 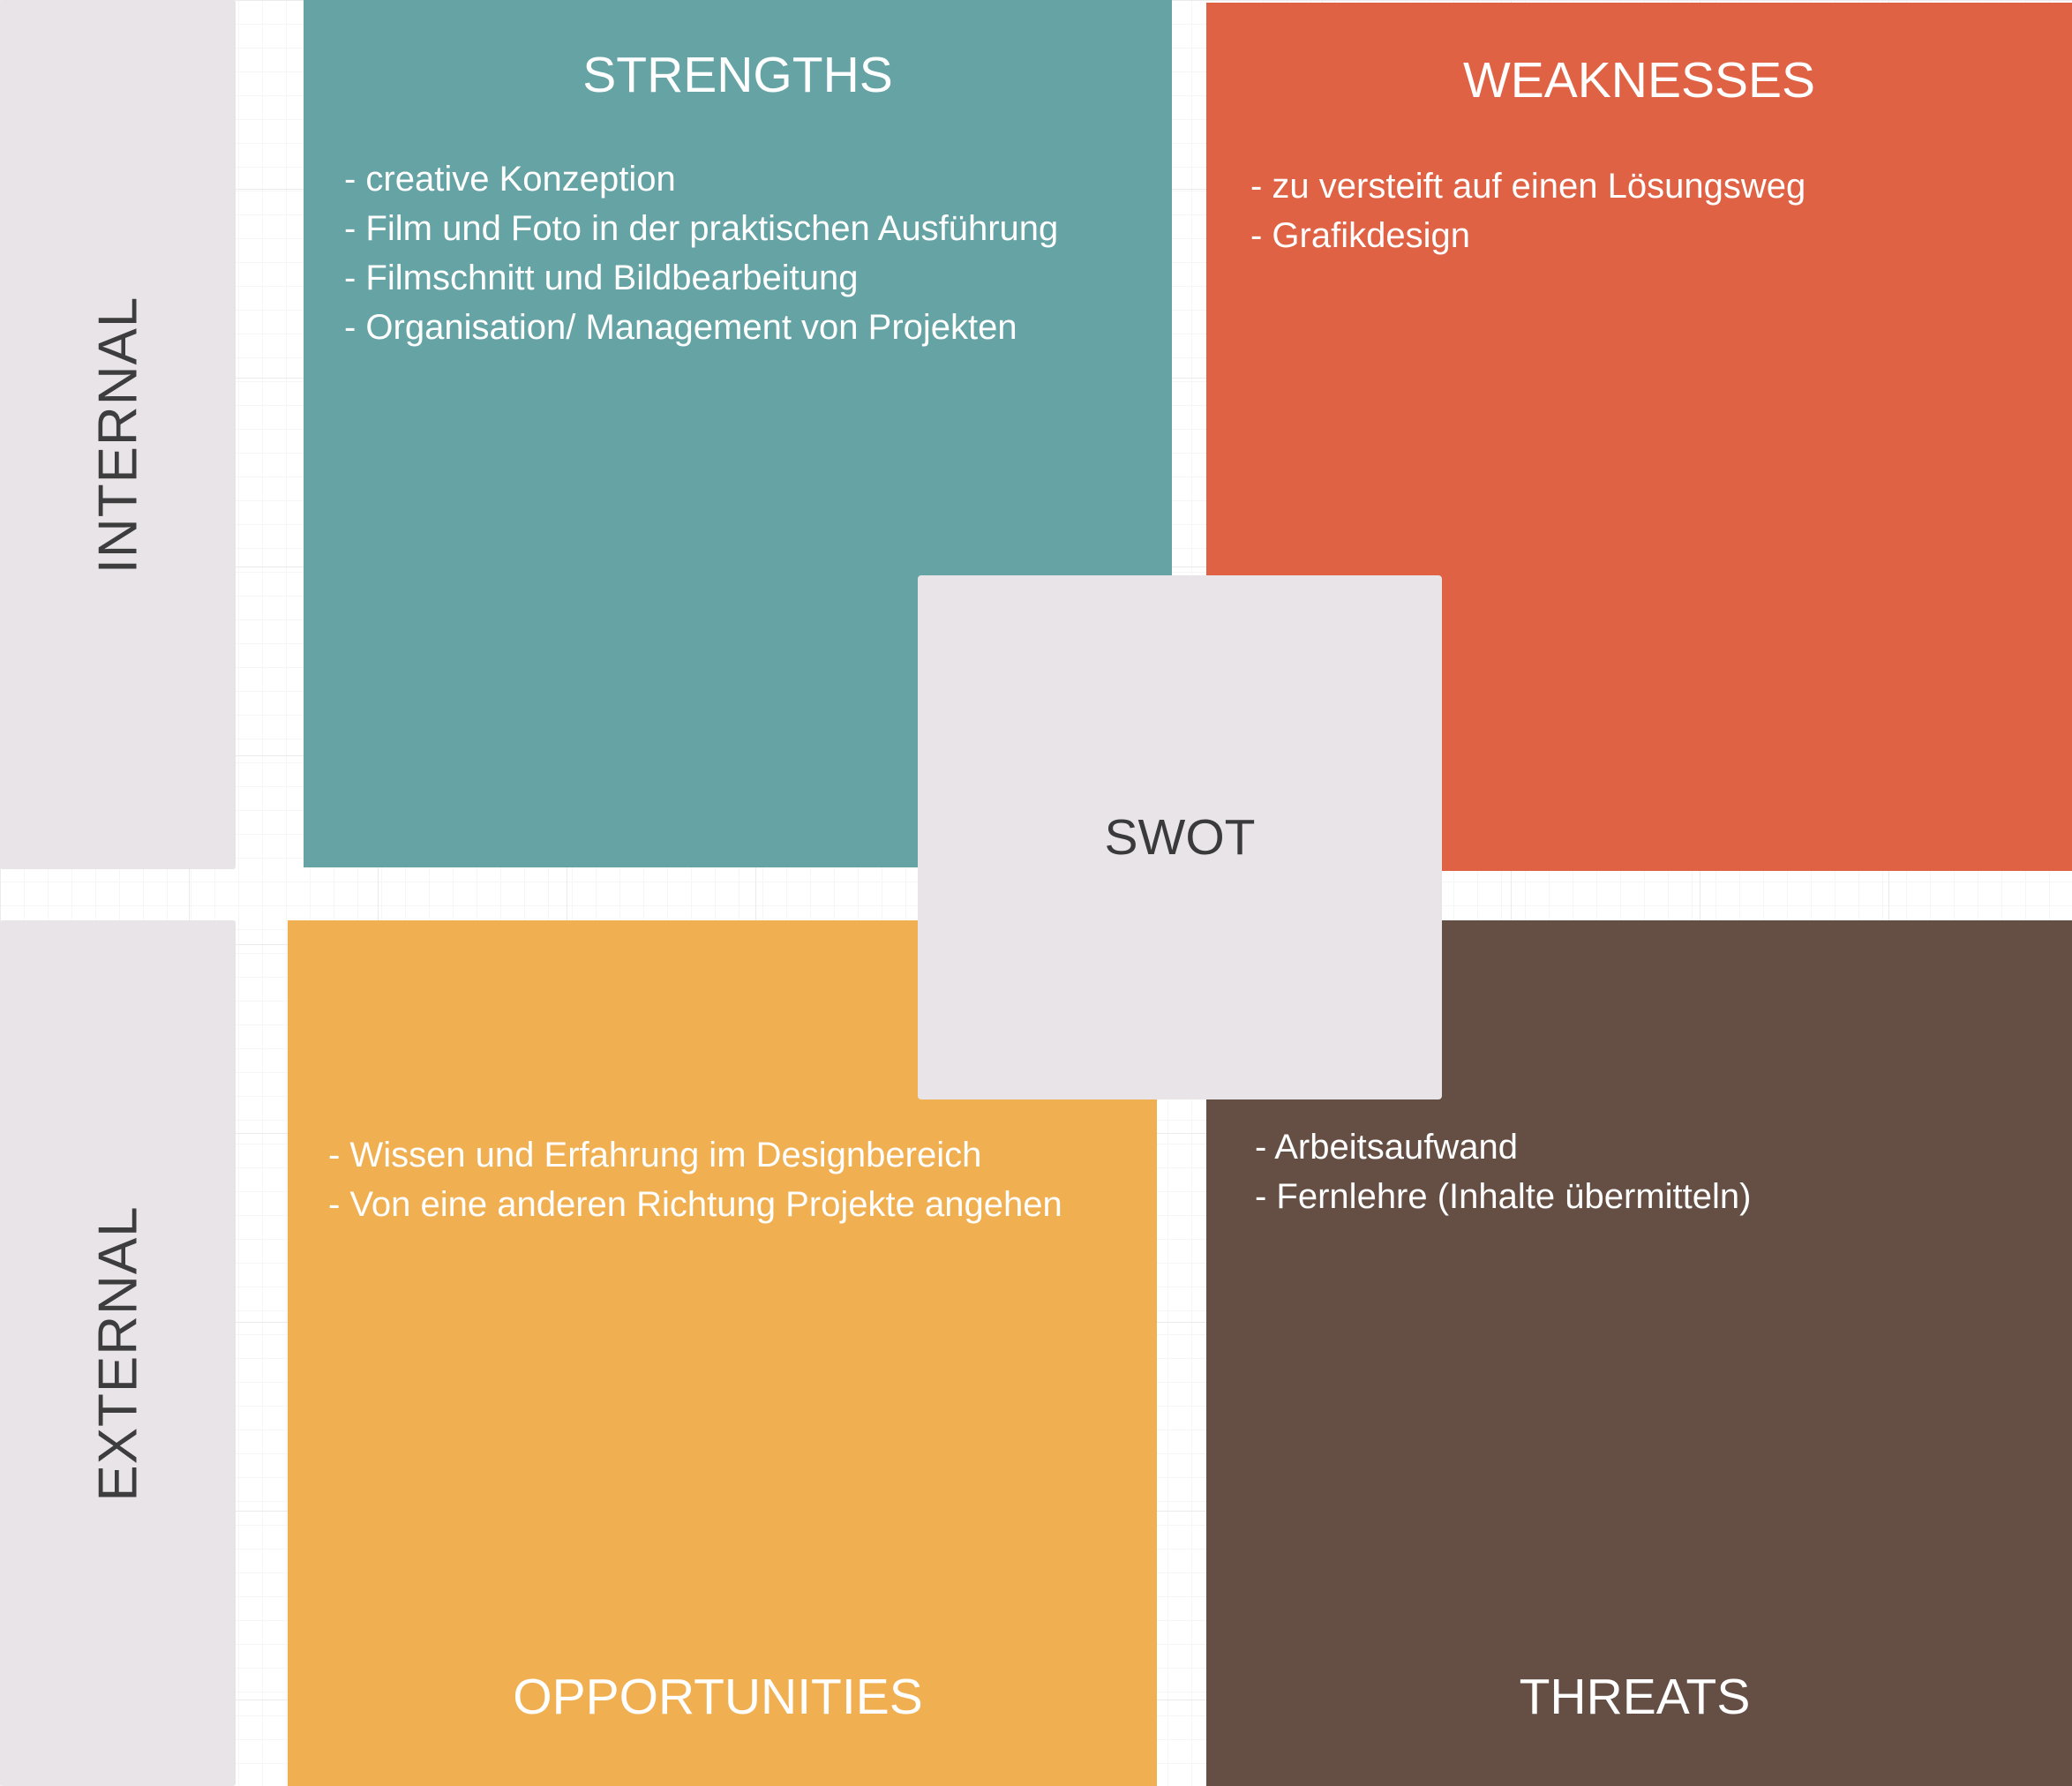 I want to click on external-label: EXTERNAL, so click(x=118, y=1353).